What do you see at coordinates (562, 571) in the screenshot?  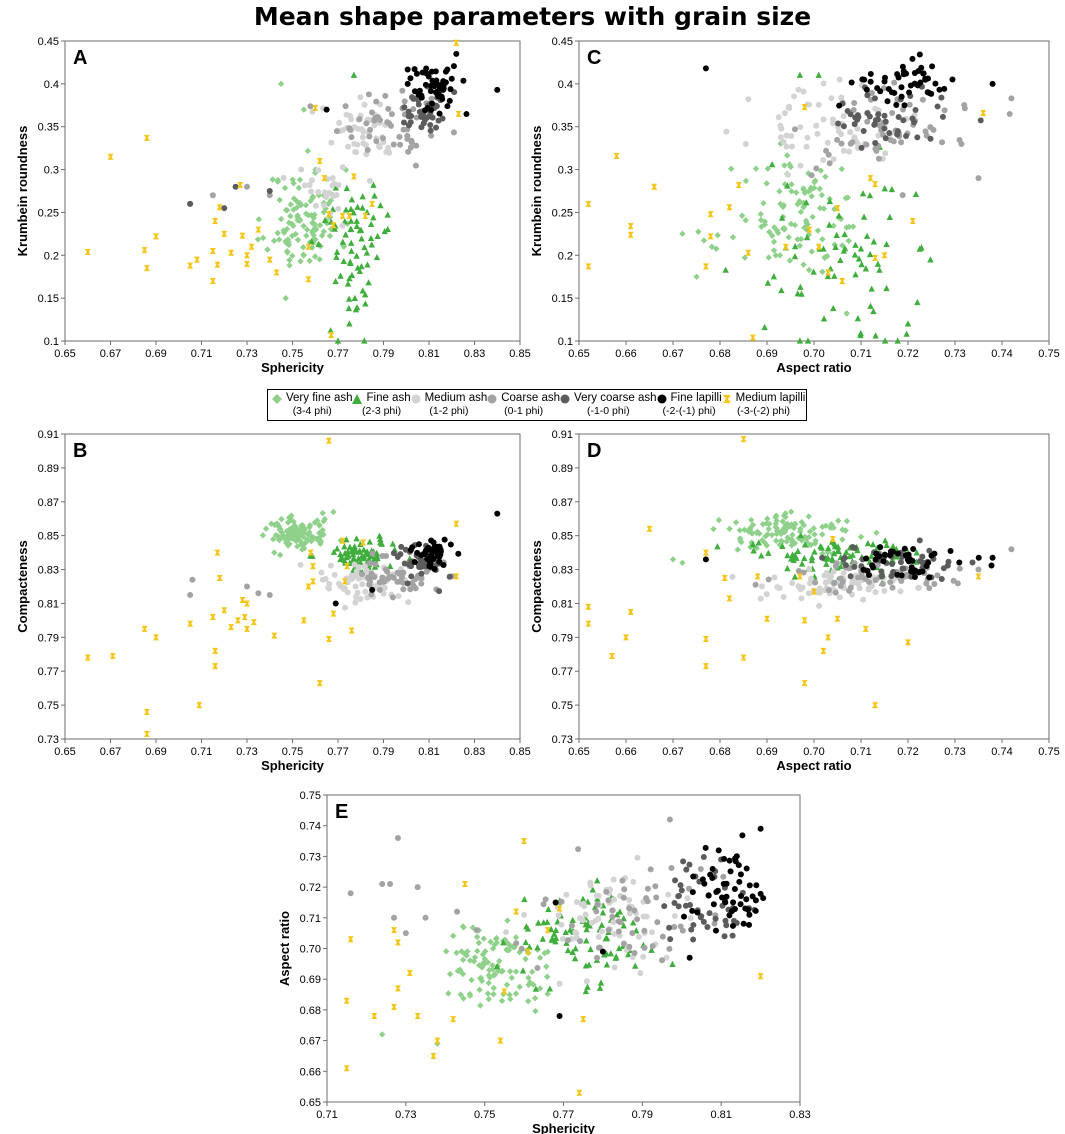 I see `y-tick-label: 0.83` at bounding box center [562, 571].